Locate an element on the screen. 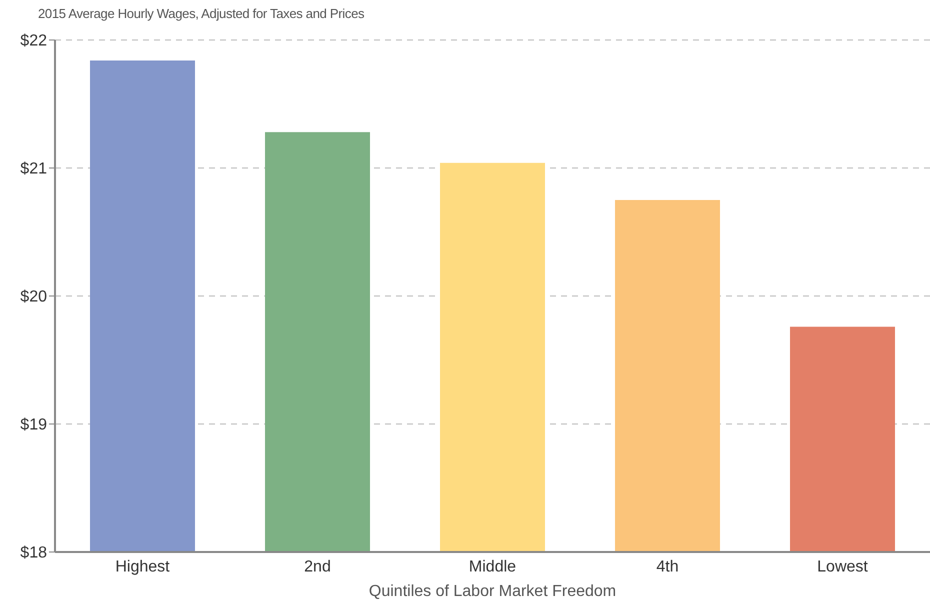 Image resolution: width=930 pixels, height=602 pixels. y-tick-label: $18 is located at coordinates (34, 553).